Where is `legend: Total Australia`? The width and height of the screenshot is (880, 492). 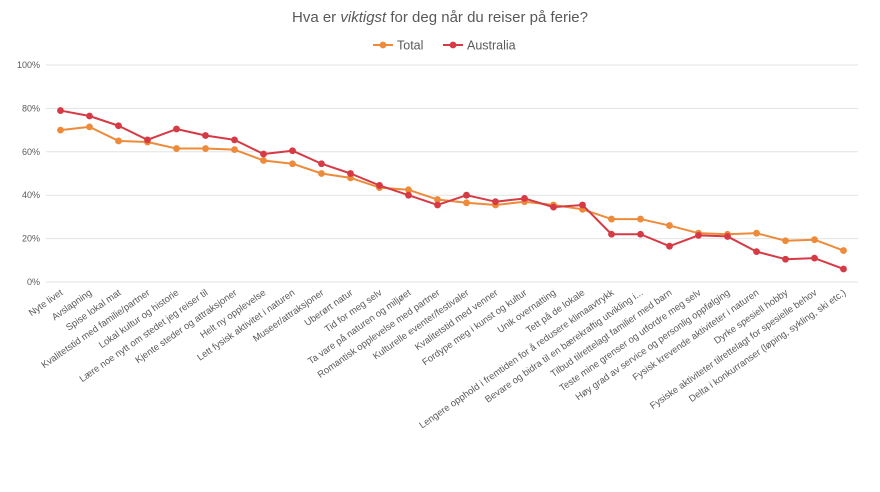 legend: Total Australia is located at coordinates (444, 46).